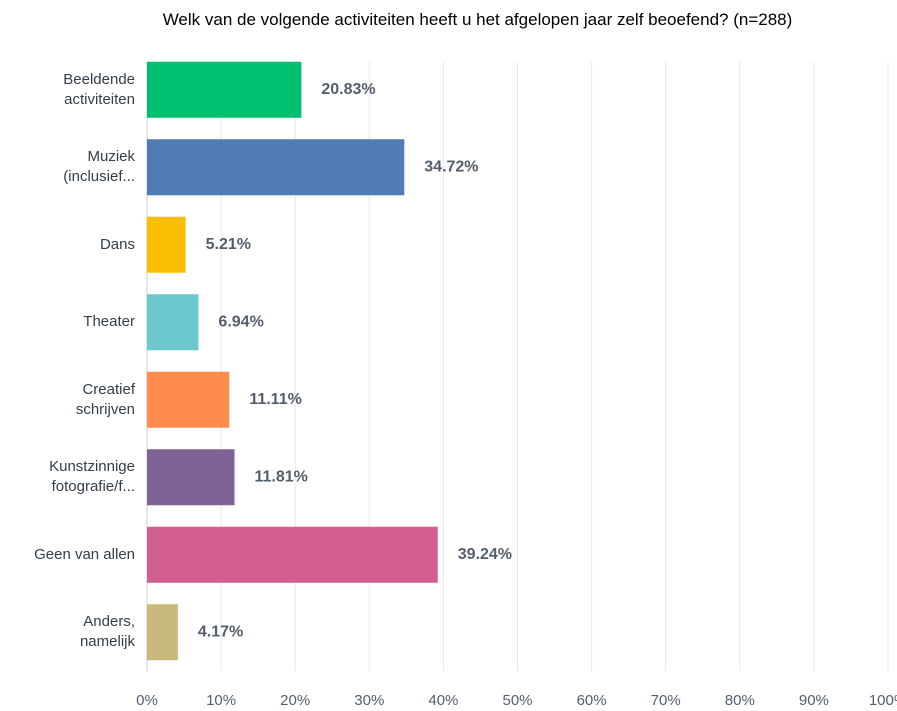 The image size is (897, 711). Describe the element at coordinates (369, 700) in the screenshot. I see `x-tick-label: 30%` at that location.